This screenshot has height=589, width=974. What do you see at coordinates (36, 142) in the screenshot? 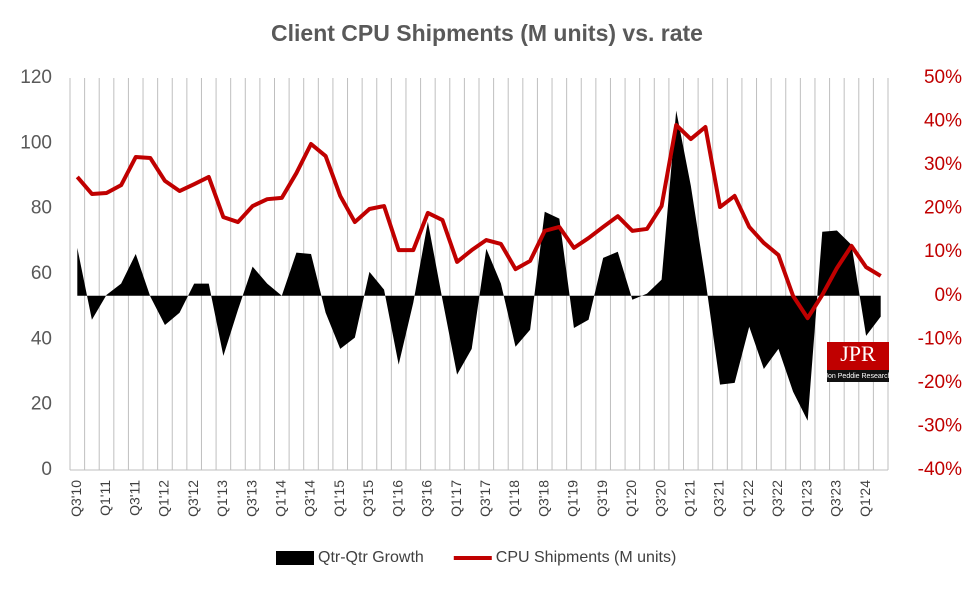
I see `y-tick-label: 100` at bounding box center [36, 142].